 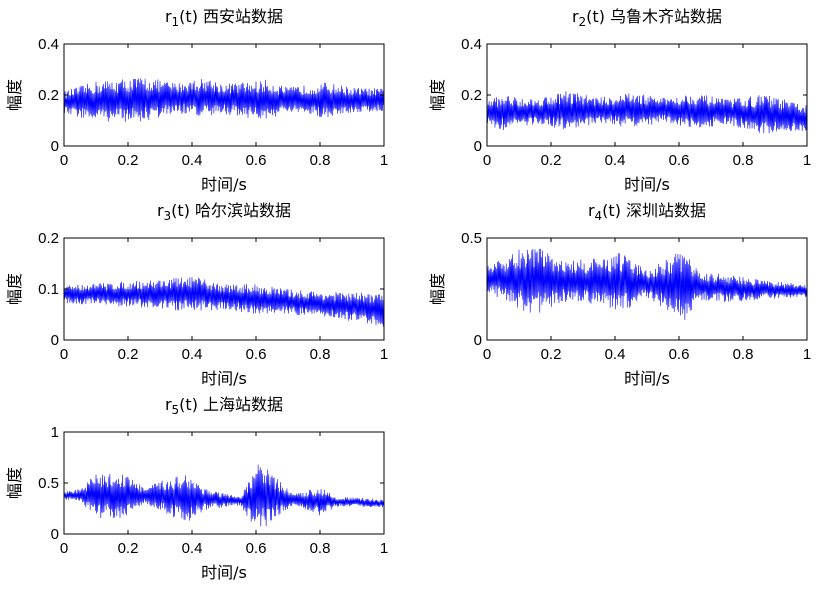 I want to click on plot-area: 0 0.2 0.4 0.6 0.8 1 0 0.1 0.2, so click(x=213, y=296).